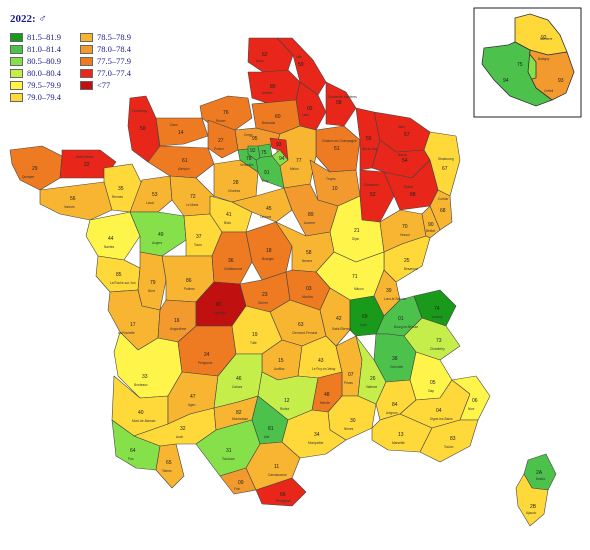 This screenshot has width=590, height=550. Describe the element at coordinates (174, 125) in the screenshot. I see `city-label: Caen` at that location.